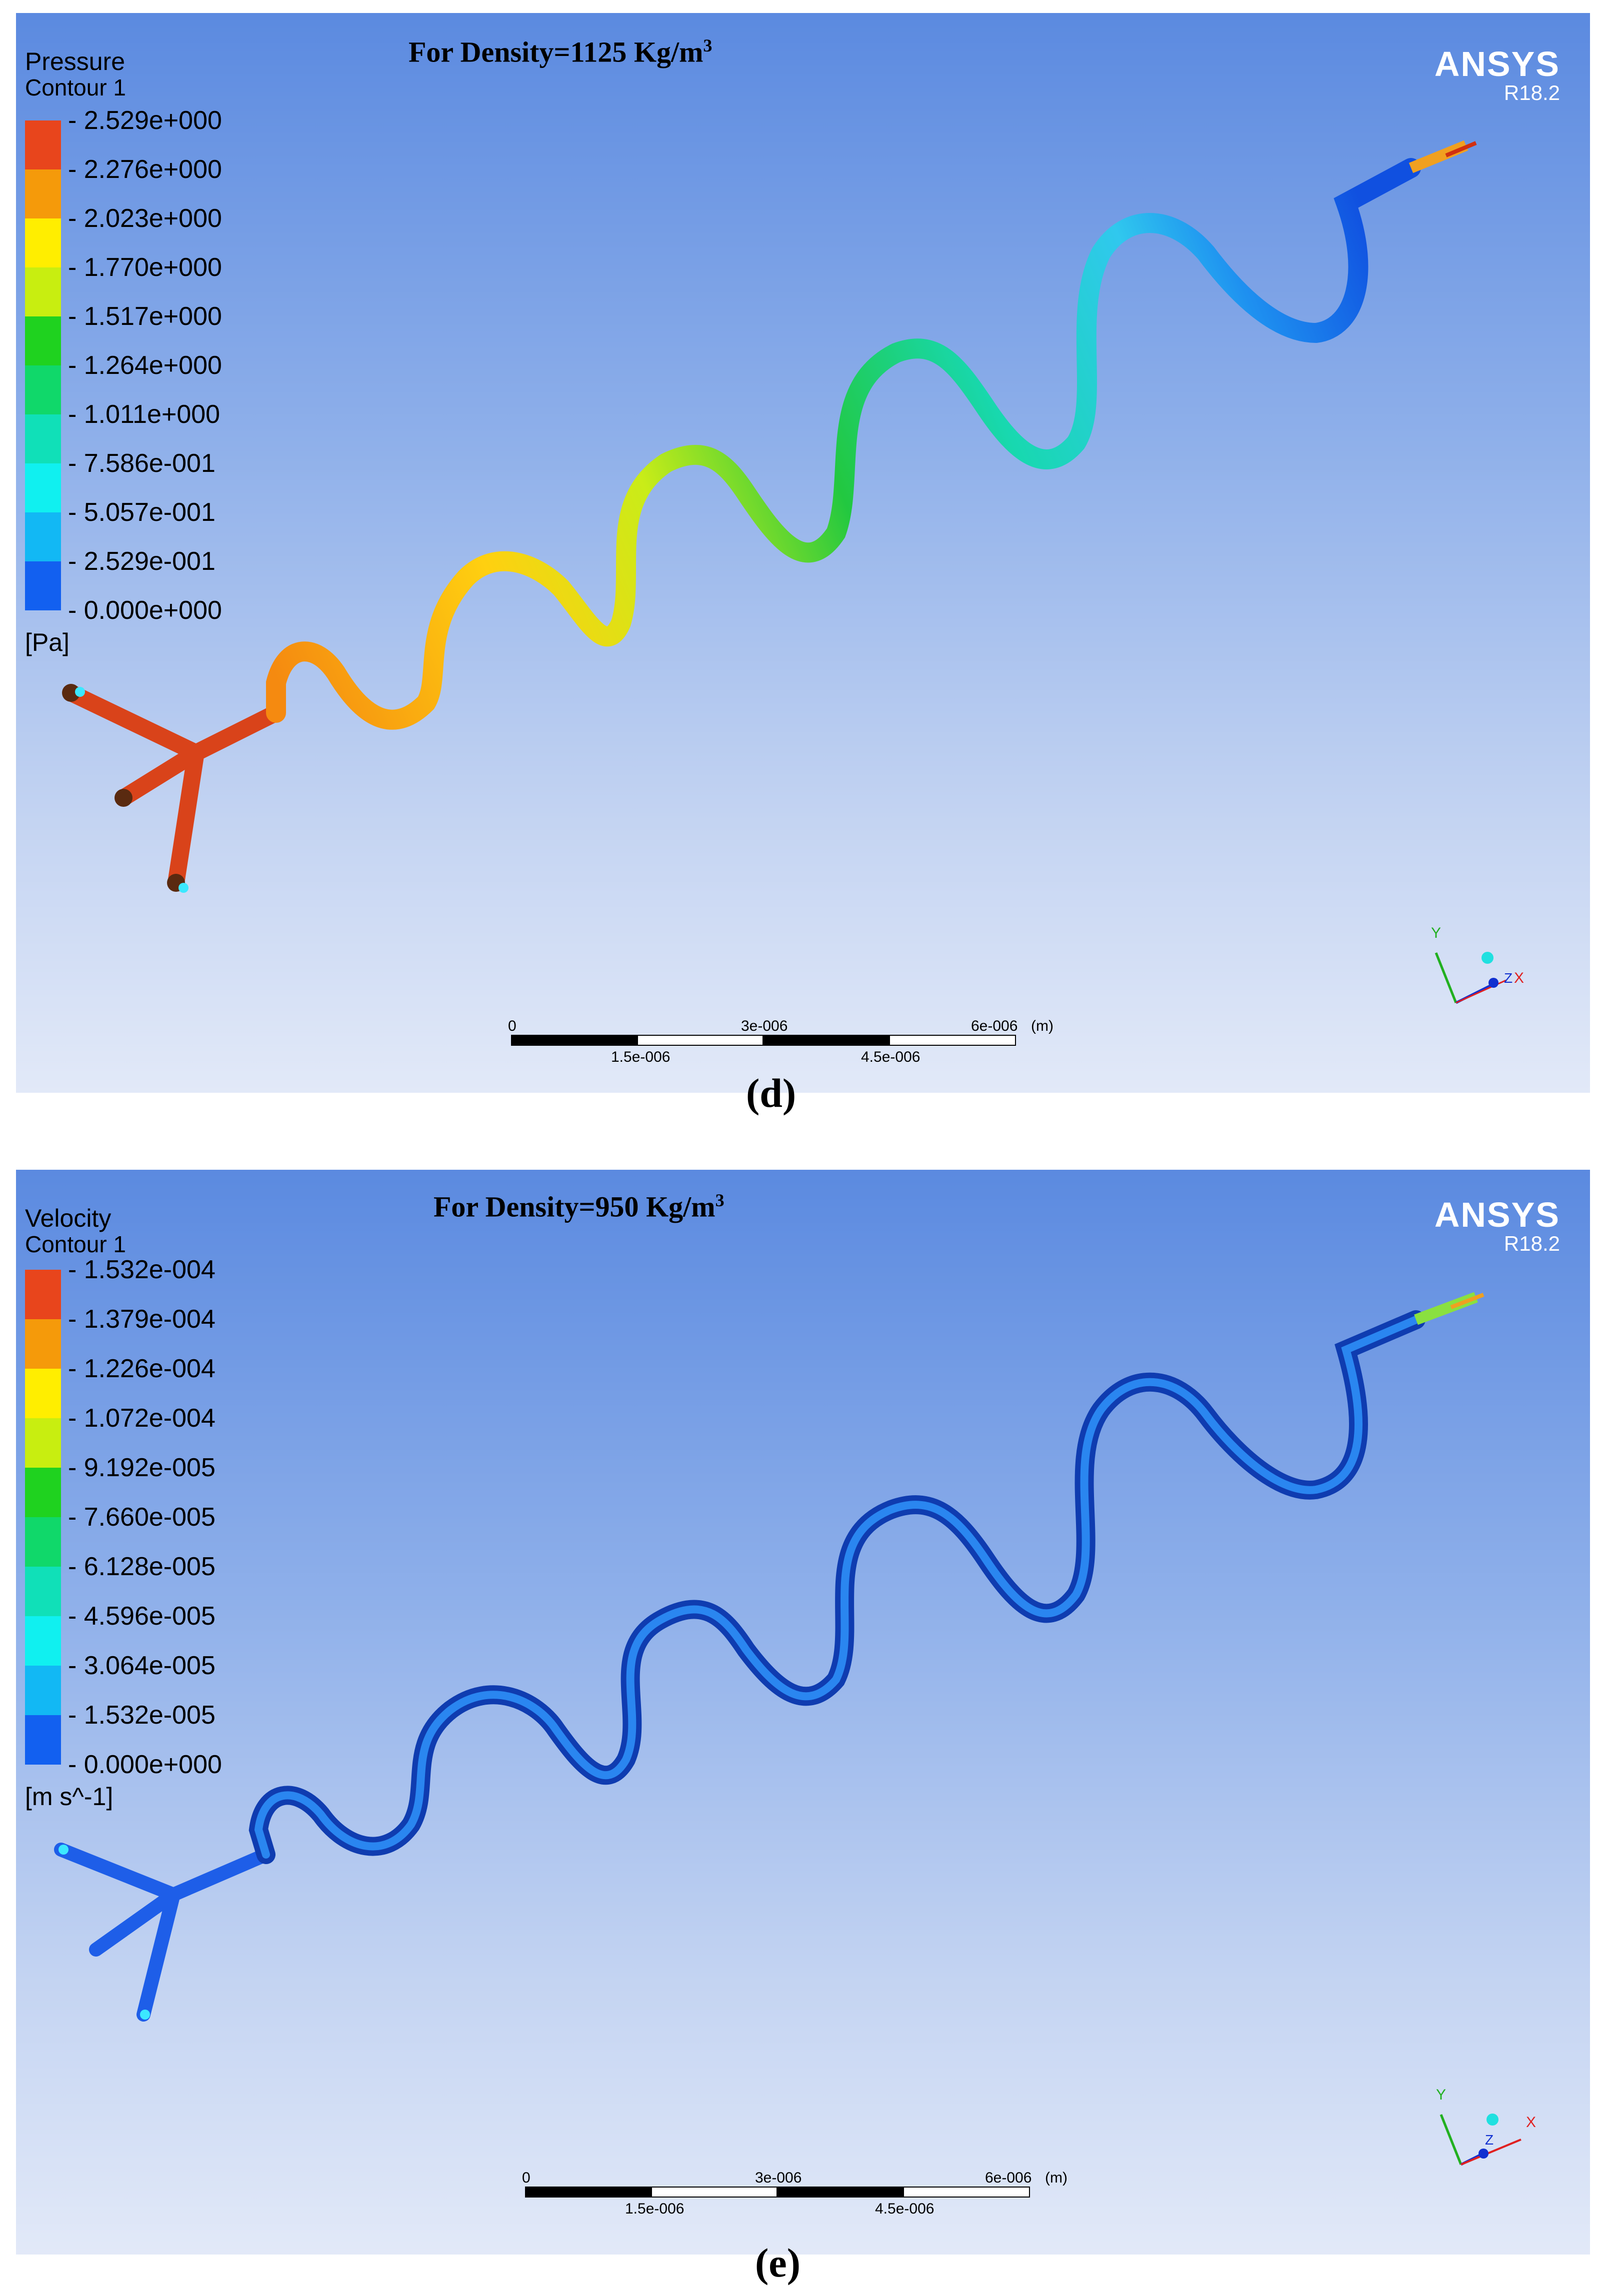 The height and width of the screenshot is (2296, 1604). Describe the element at coordinates (145, 169) in the screenshot. I see `legend-value-label: - 2.276e+000` at that location.